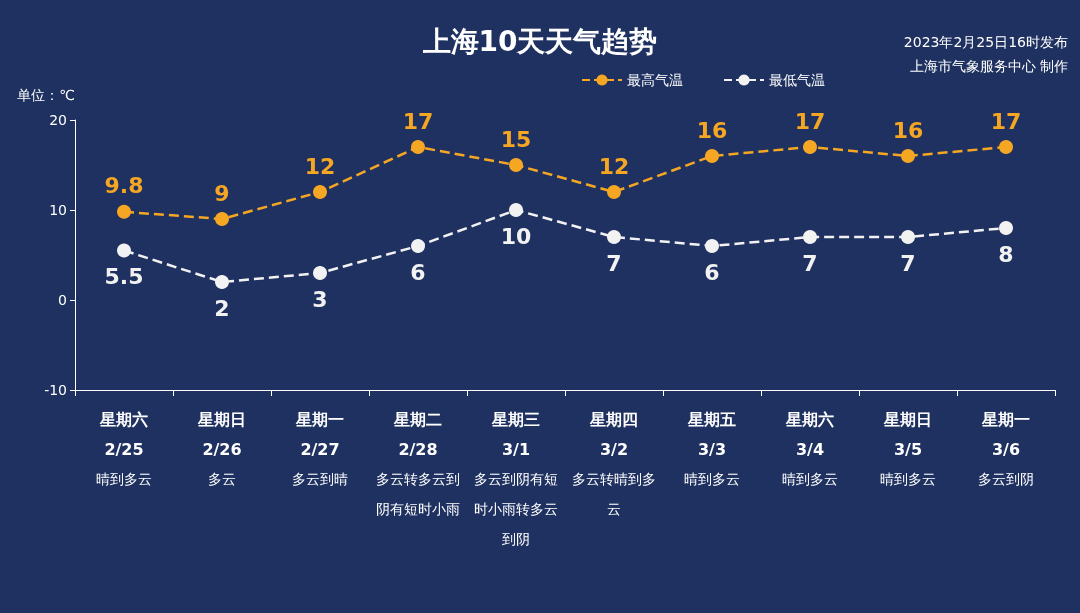  Describe the element at coordinates (62, 300) in the screenshot. I see `y-tick-label: 0` at that location.